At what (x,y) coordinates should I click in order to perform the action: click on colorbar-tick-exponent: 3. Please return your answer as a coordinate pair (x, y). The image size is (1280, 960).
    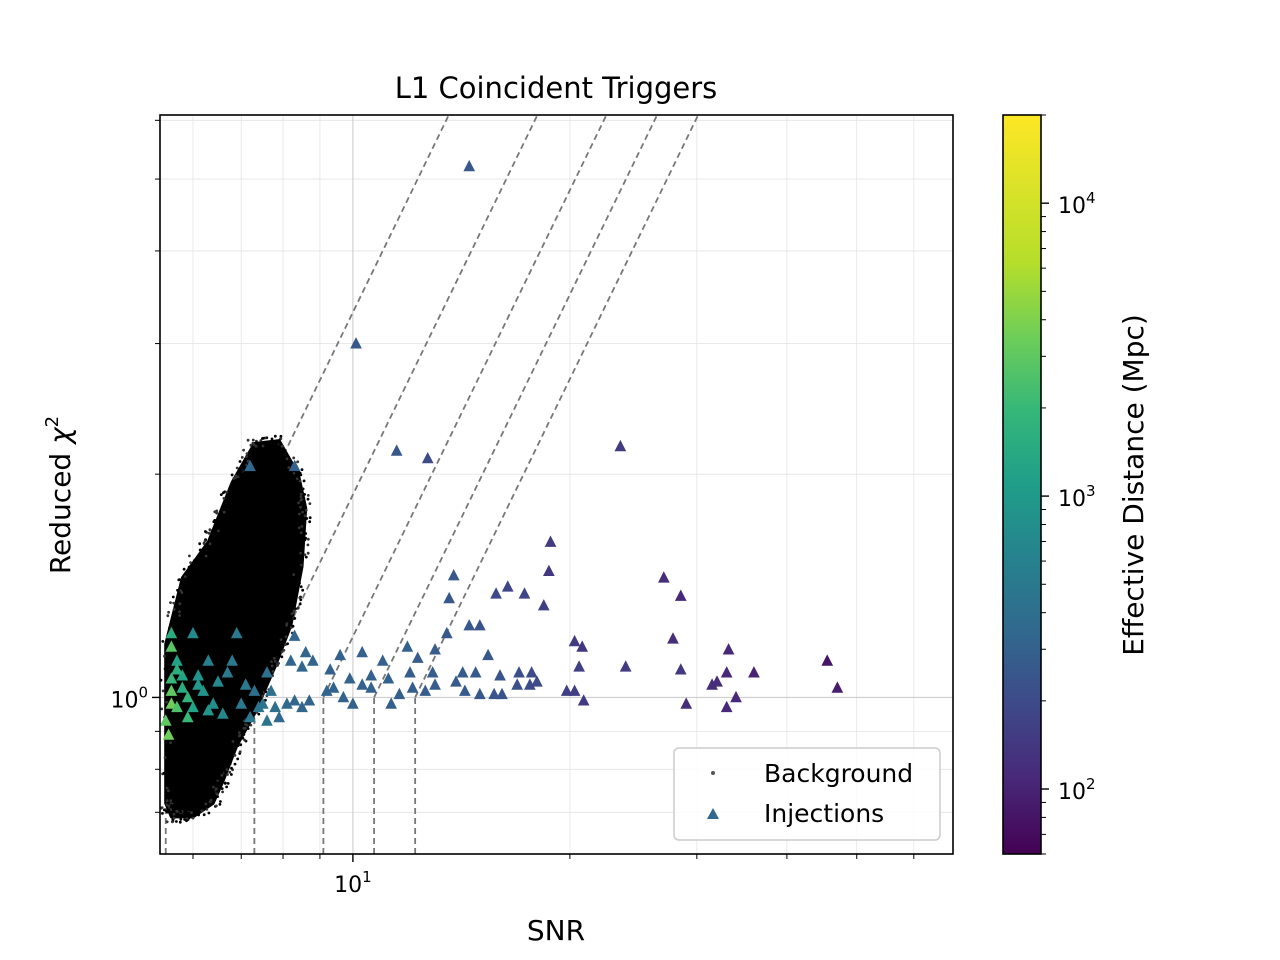
    Looking at the image, I should click on (1091, 491).